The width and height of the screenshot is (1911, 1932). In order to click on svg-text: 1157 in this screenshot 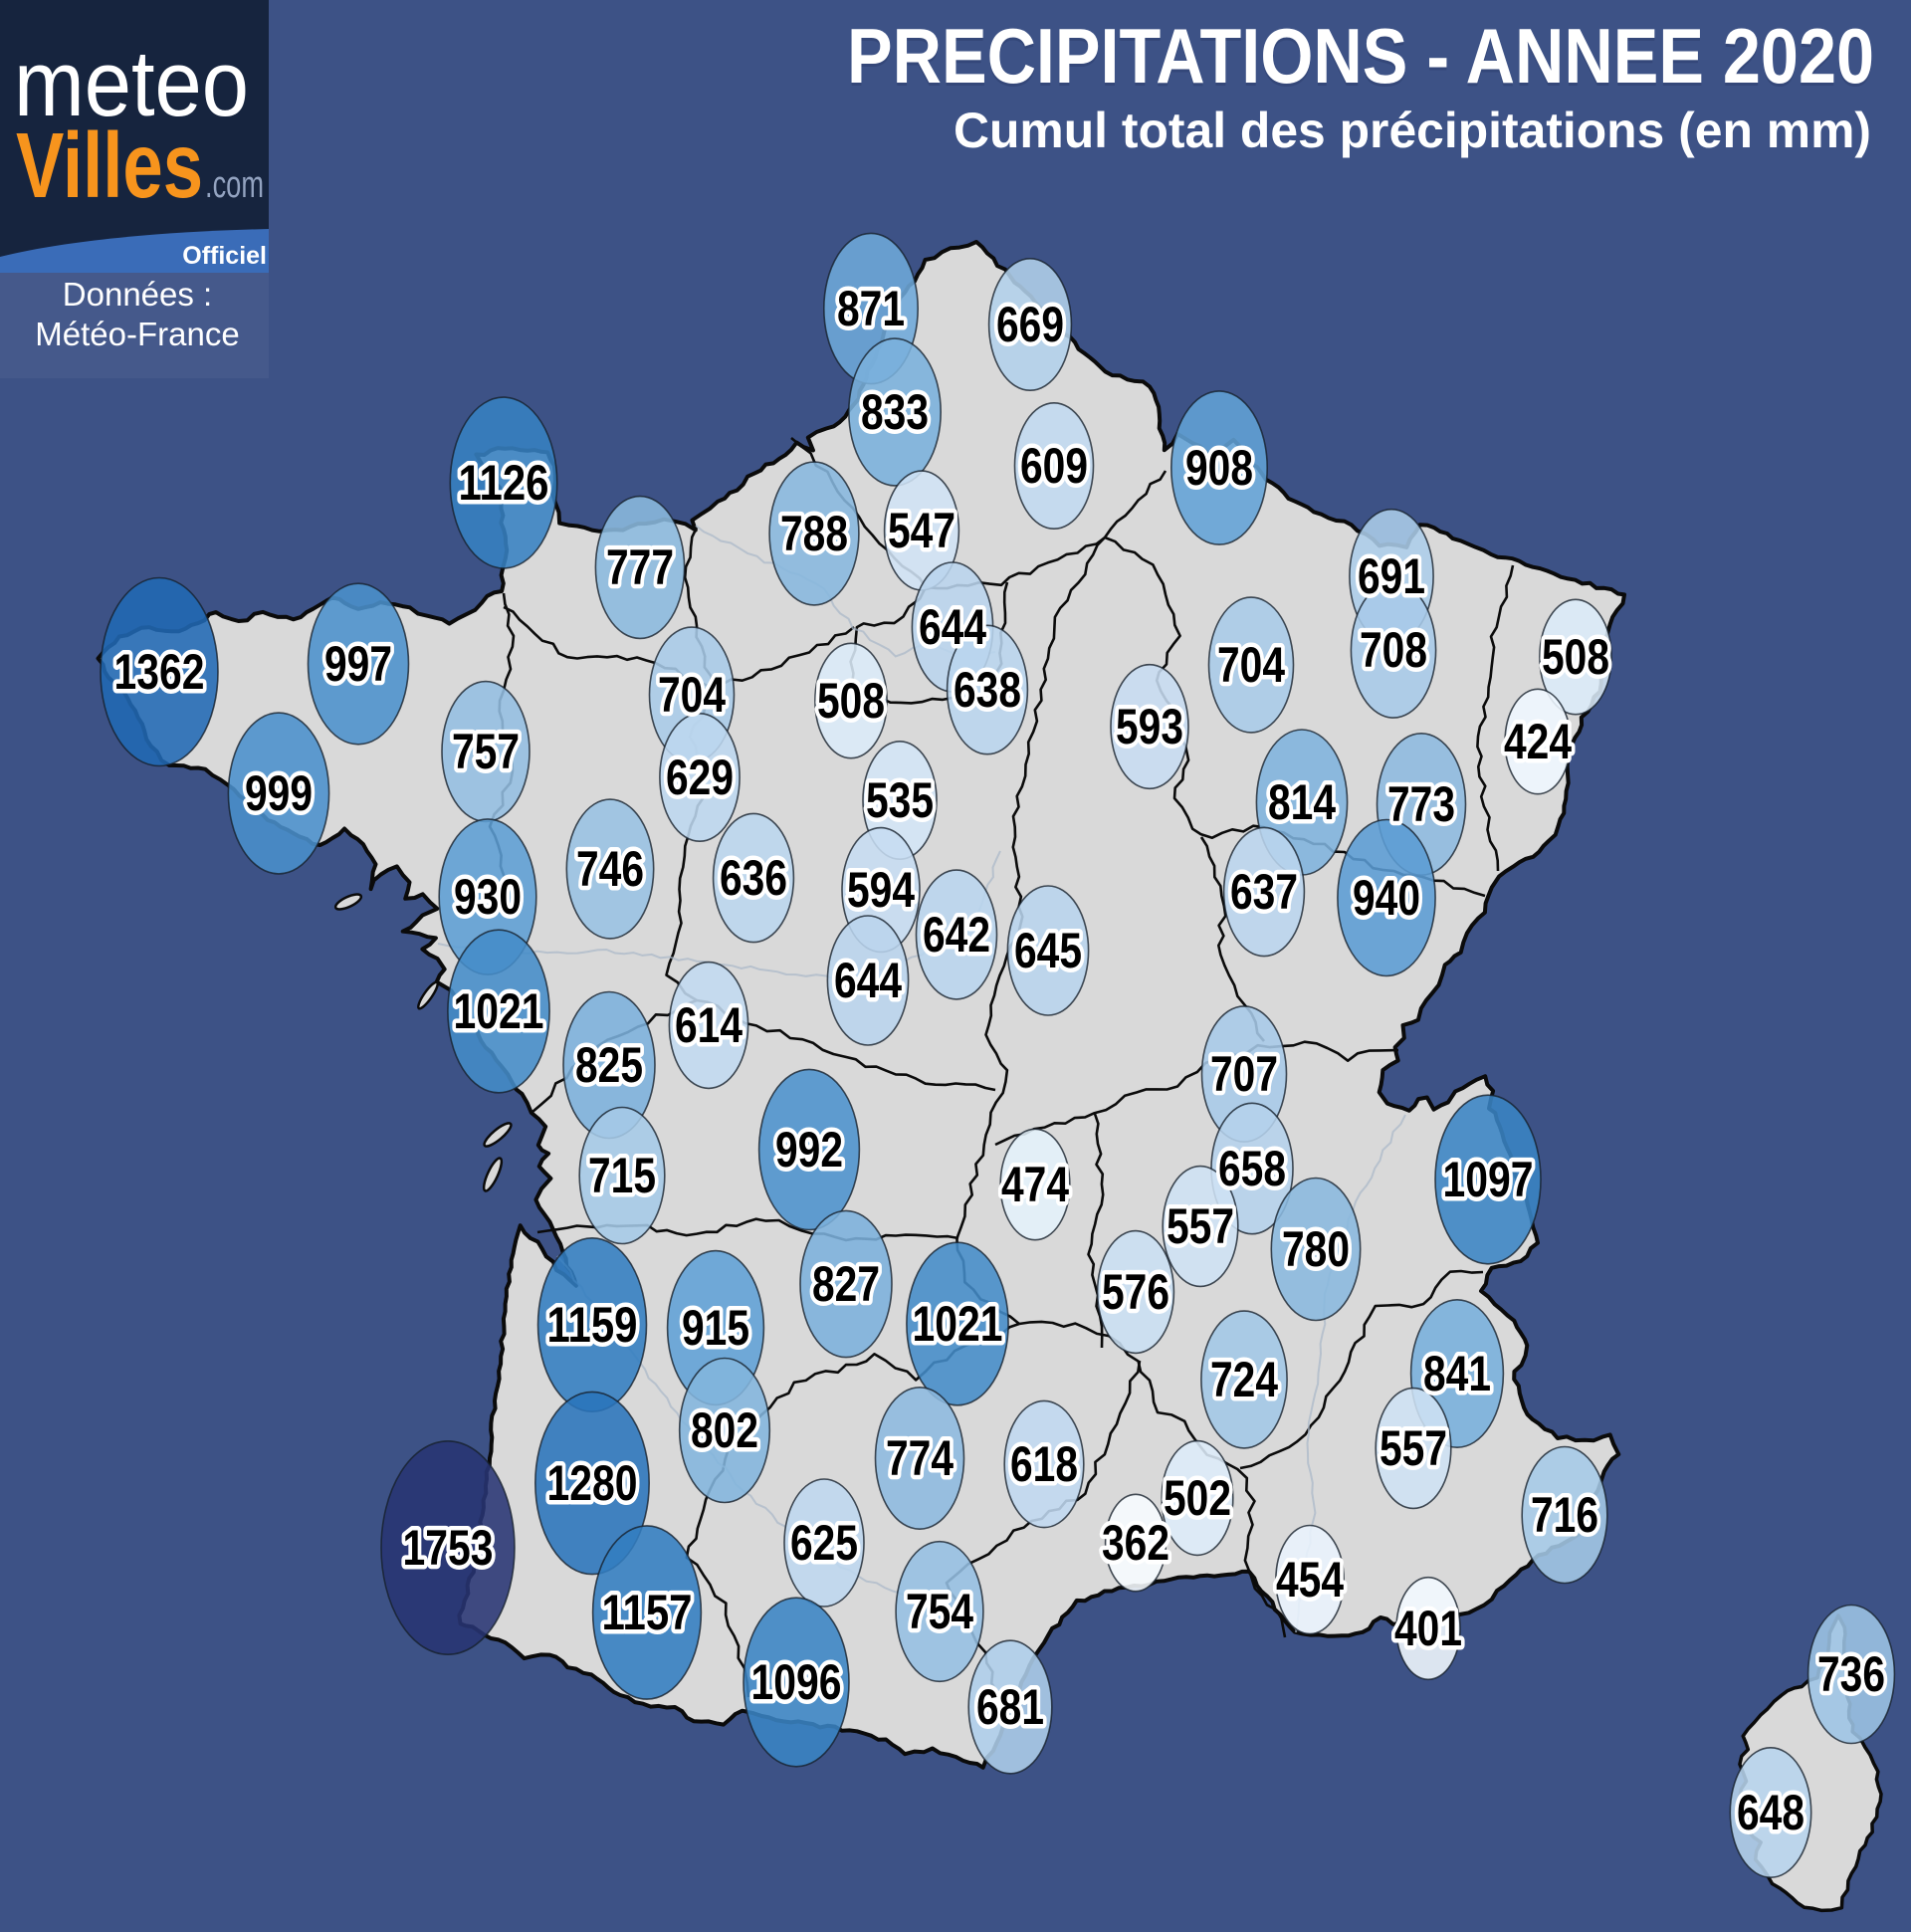, I will do `click(647, 1612)`.